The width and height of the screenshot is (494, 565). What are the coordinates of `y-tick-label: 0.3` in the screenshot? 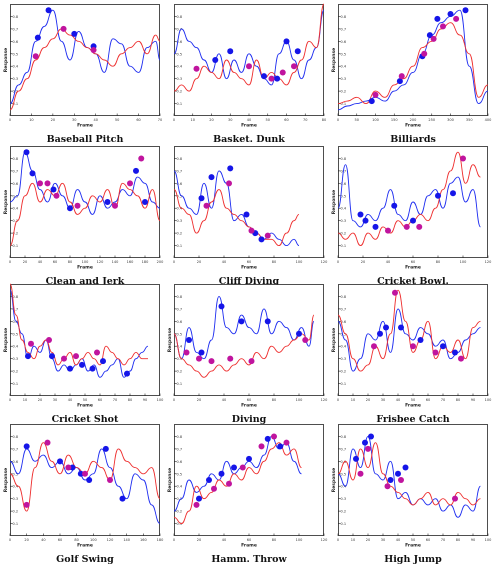 It's located at (16, 79).